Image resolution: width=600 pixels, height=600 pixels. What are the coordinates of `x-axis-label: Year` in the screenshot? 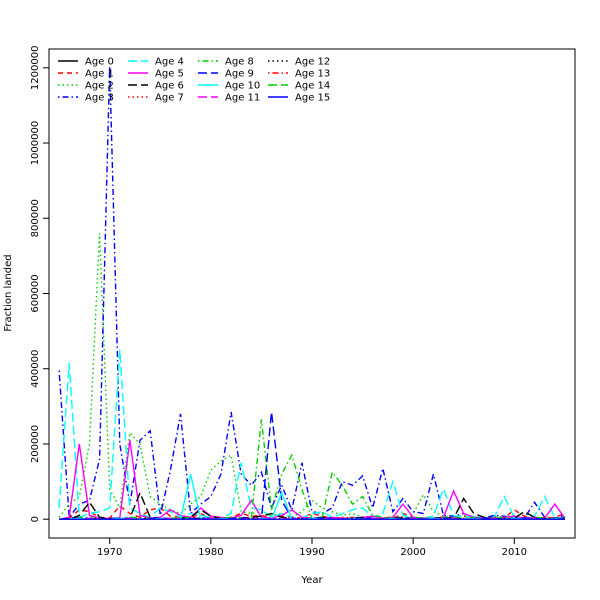 It's located at (311, 580).